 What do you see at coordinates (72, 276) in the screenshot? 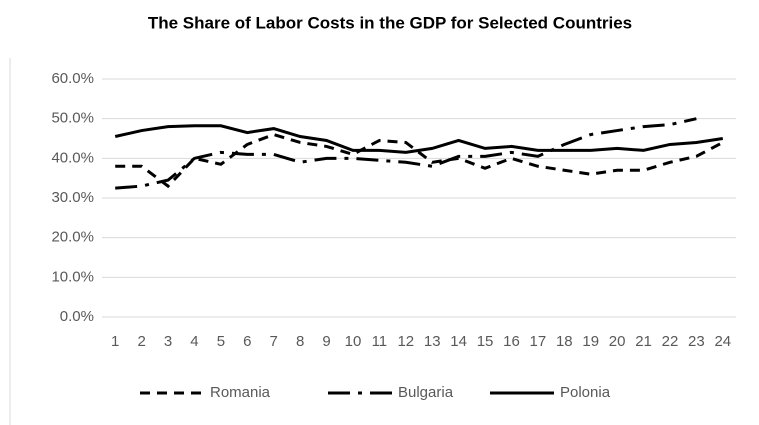
I see `y-tick-label: 10.0%` at bounding box center [72, 276].